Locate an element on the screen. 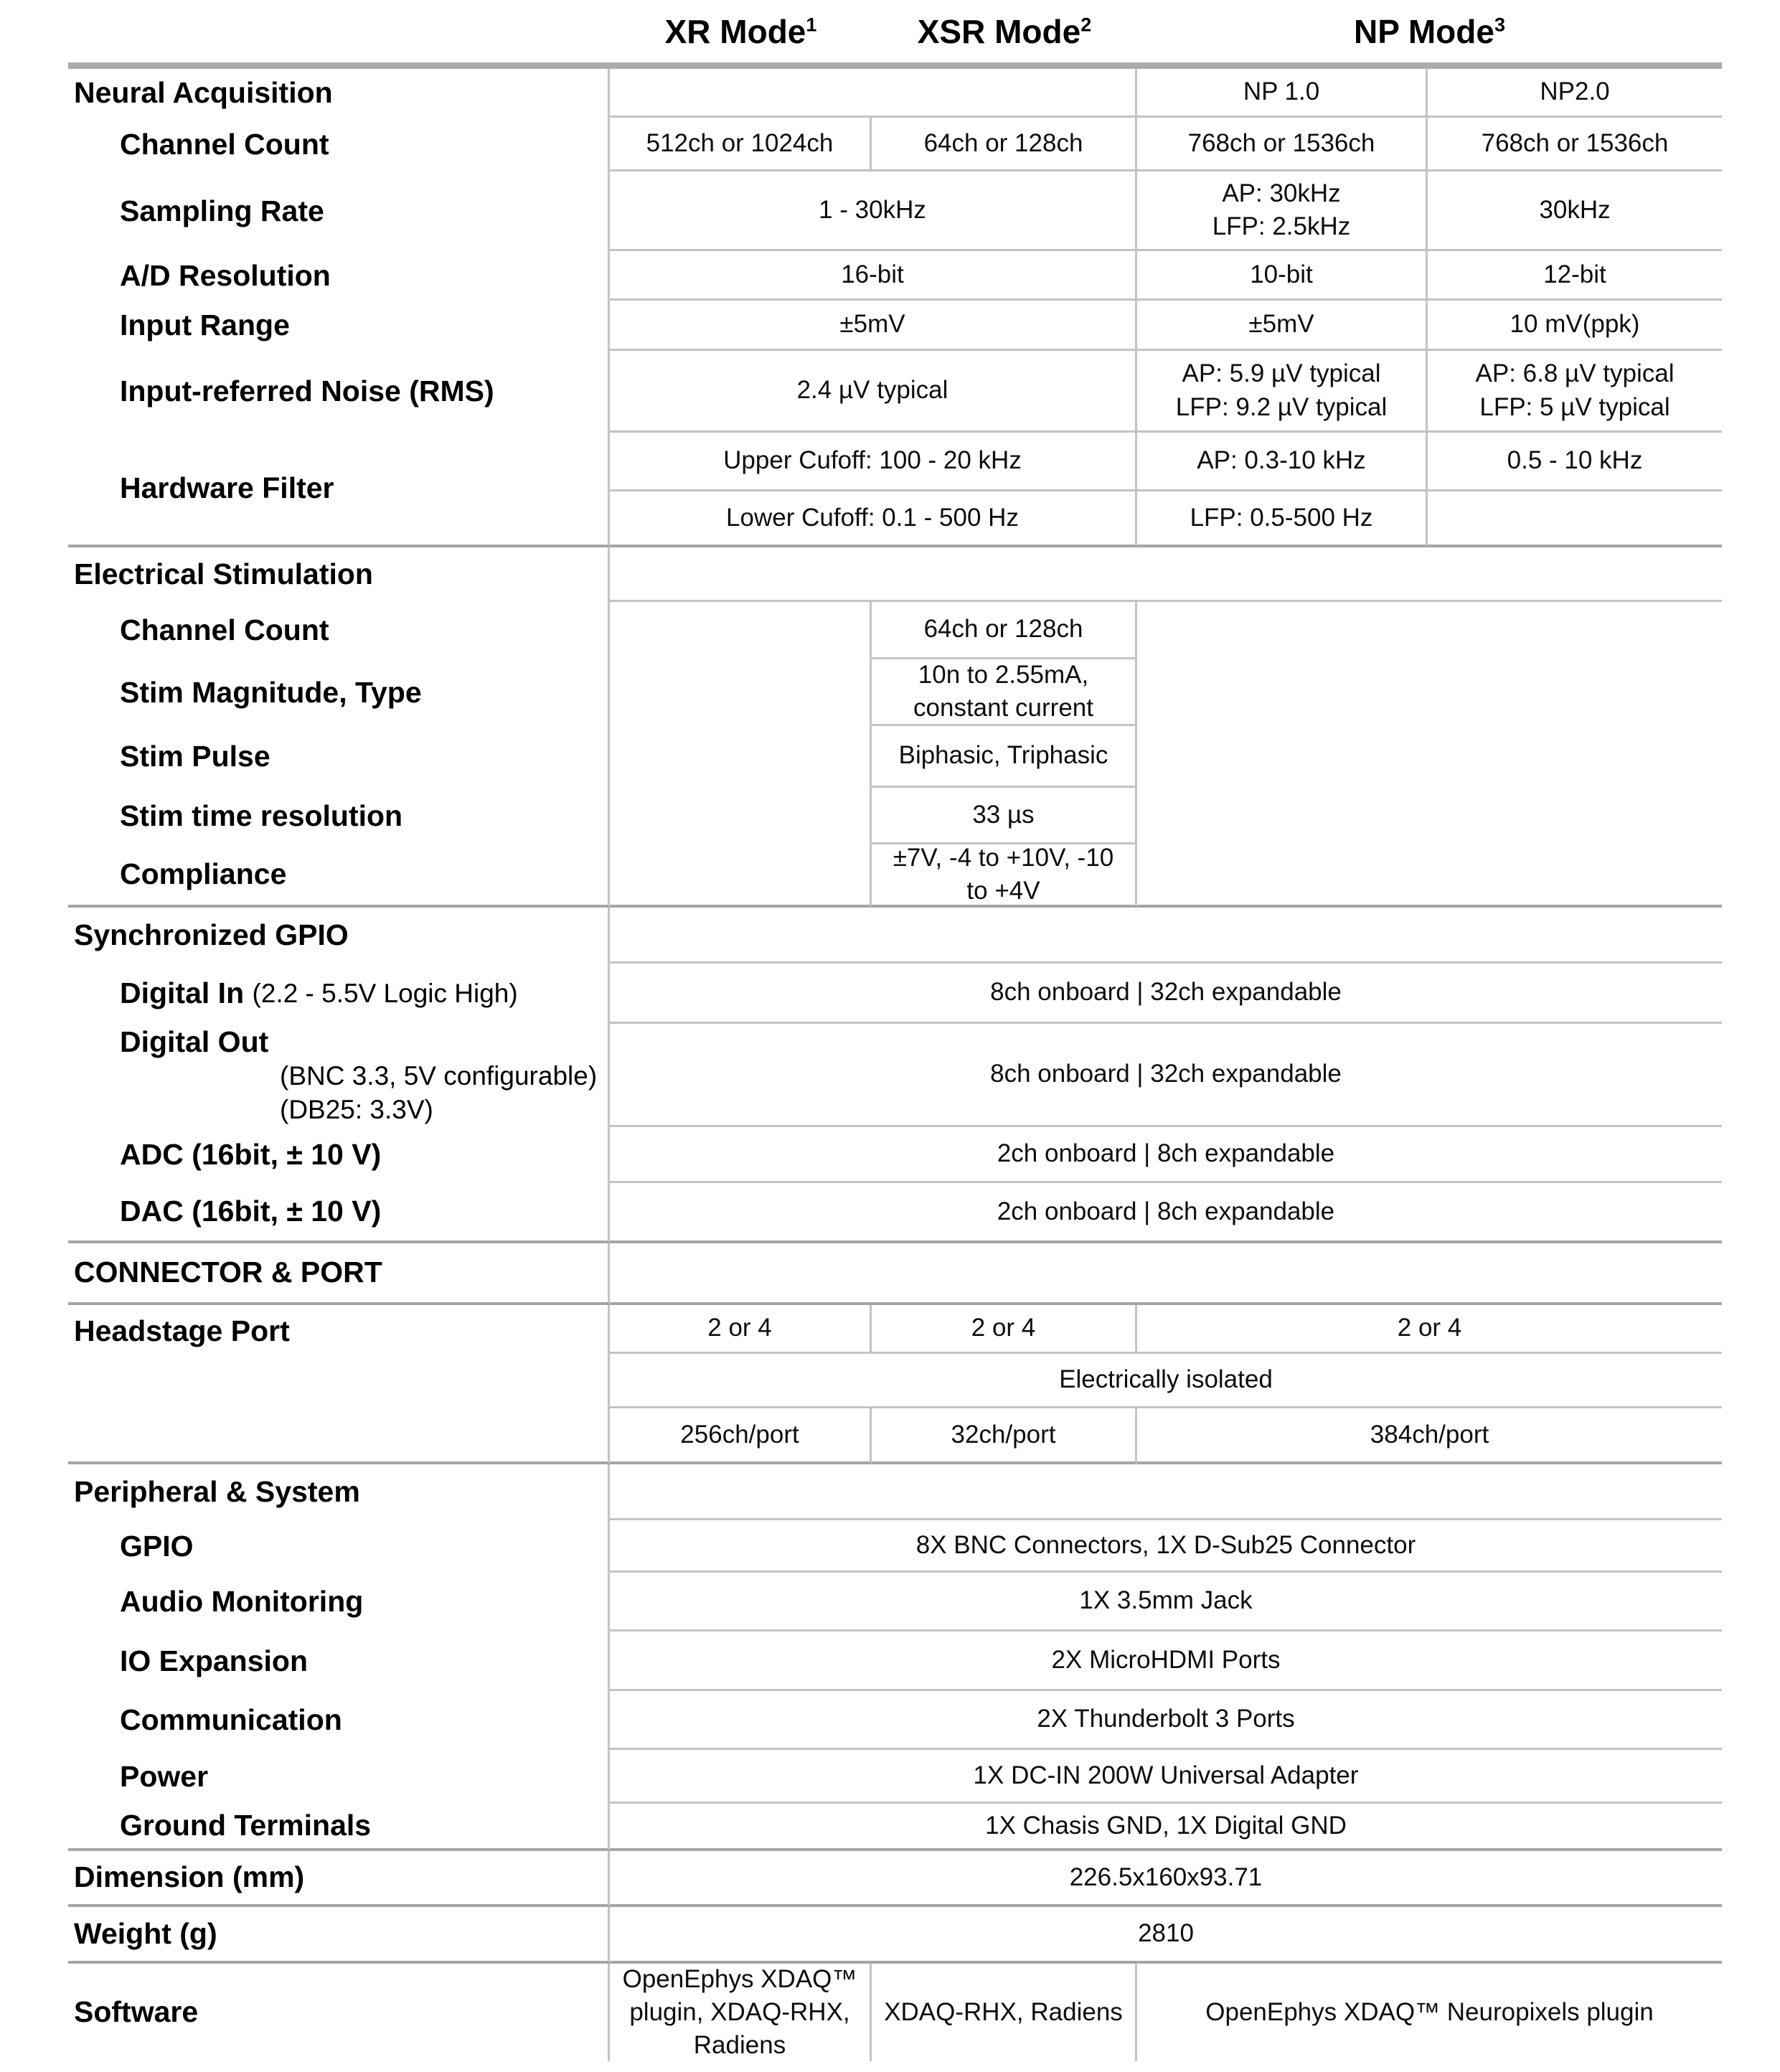  row-label-adc: ADC (16bit, ± 10 V) is located at coordinates (339, 1155).